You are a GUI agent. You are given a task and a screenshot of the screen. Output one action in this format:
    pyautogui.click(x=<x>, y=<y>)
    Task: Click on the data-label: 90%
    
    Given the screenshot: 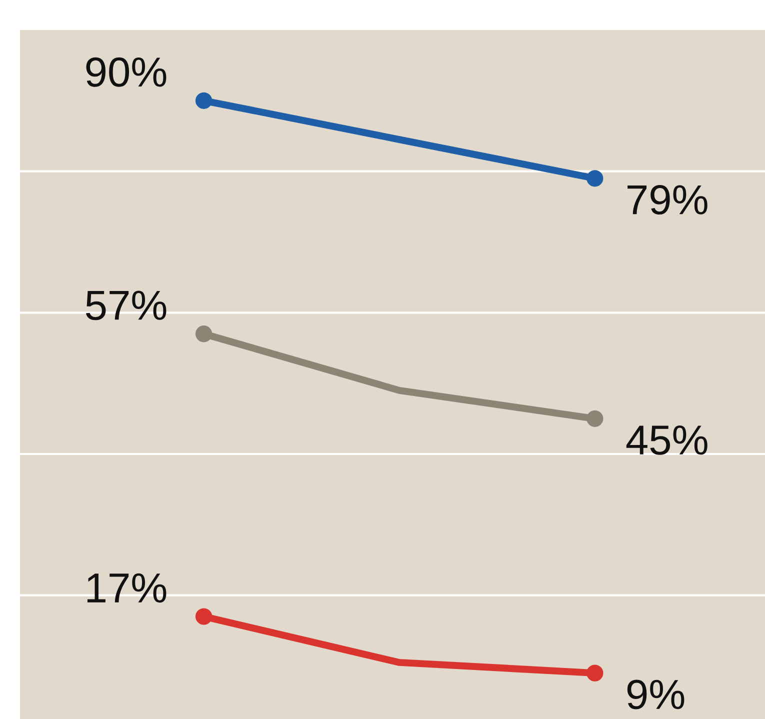 What is the action you would take?
    pyautogui.click(x=126, y=72)
    